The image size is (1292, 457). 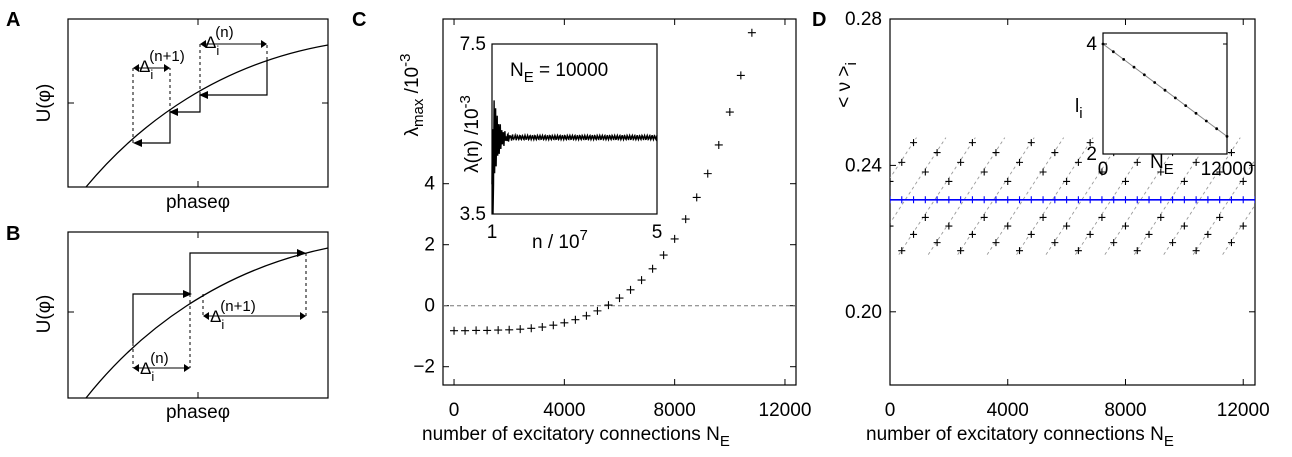 What do you see at coordinates (1243, 410) in the screenshot?
I see `panel-d-xtick-label: 12000` at bounding box center [1243, 410].